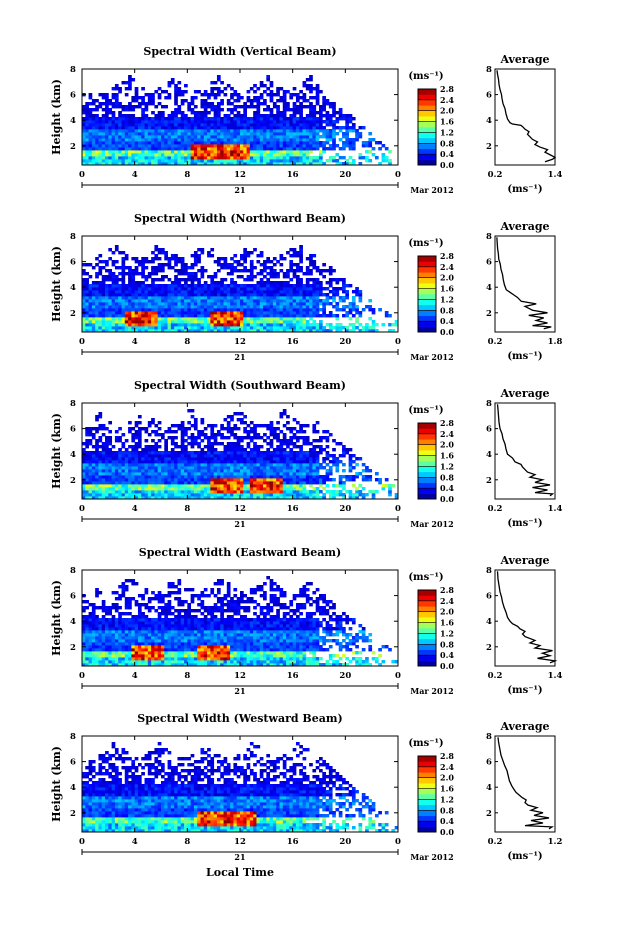  What do you see at coordinates (239, 51) in the screenshot?
I see `chart-title: Spectral Width (Vertical Beam)` at bounding box center [239, 51].